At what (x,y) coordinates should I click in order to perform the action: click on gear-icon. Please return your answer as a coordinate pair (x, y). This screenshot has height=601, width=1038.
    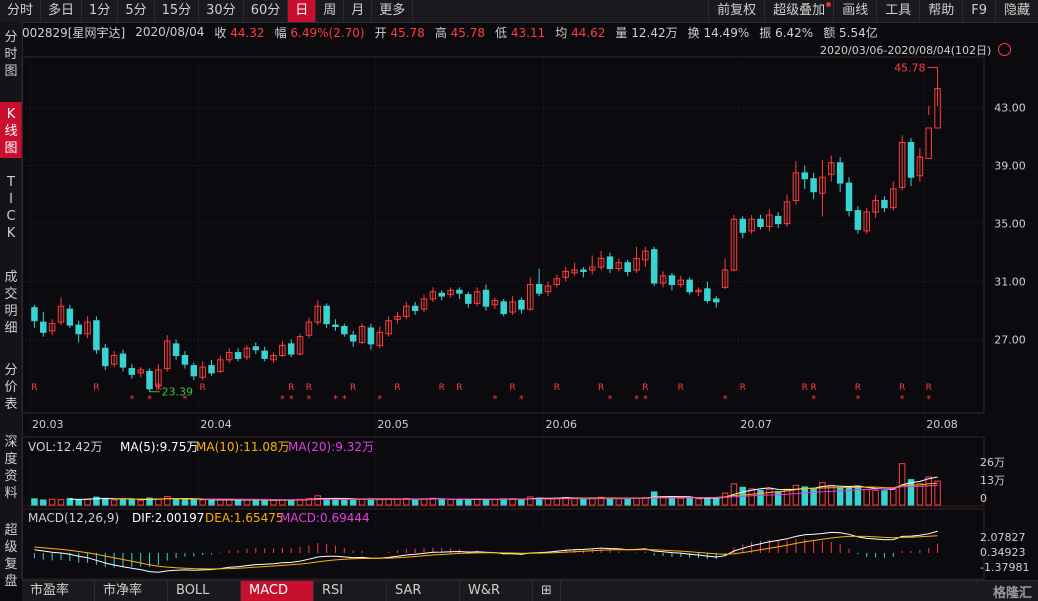
    Looking at the image, I should click on (1004, 49).